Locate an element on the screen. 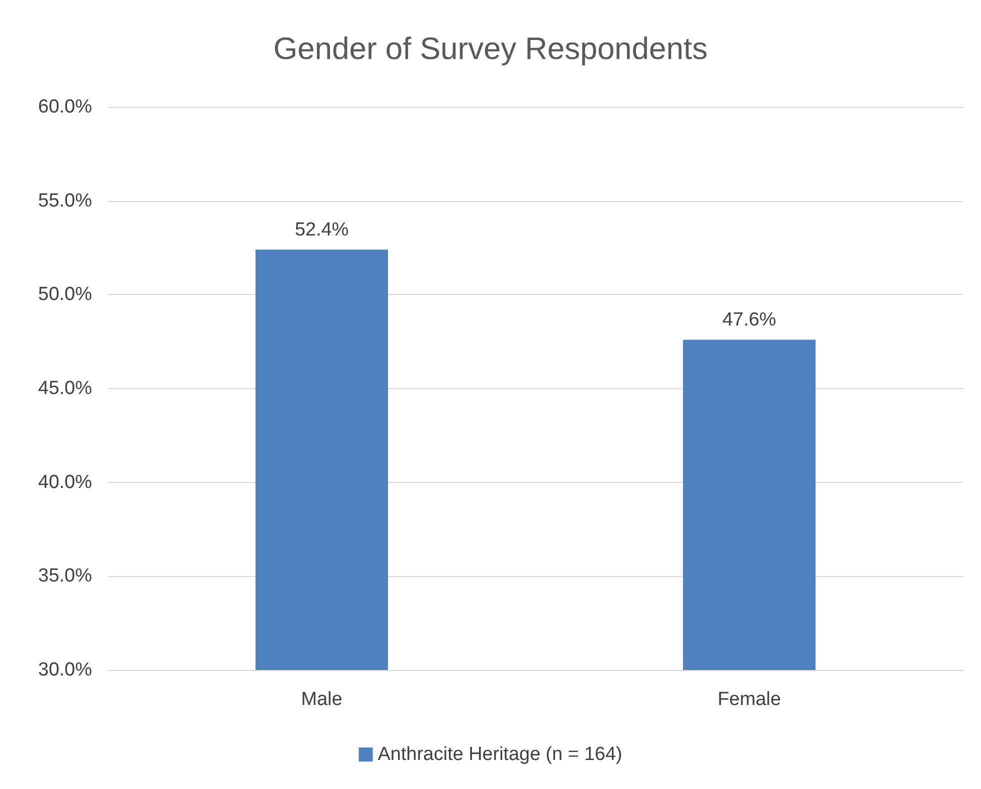 Image resolution: width=981 pixels, height=789 pixels. data-label: 47.6% is located at coordinates (749, 320).